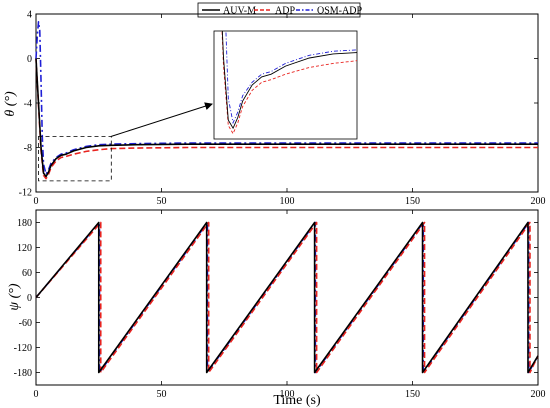  What do you see at coordinates (29, 298) in the screenshot?
I see `psi-ytick-label: 0` at bounding box center [29, 298].